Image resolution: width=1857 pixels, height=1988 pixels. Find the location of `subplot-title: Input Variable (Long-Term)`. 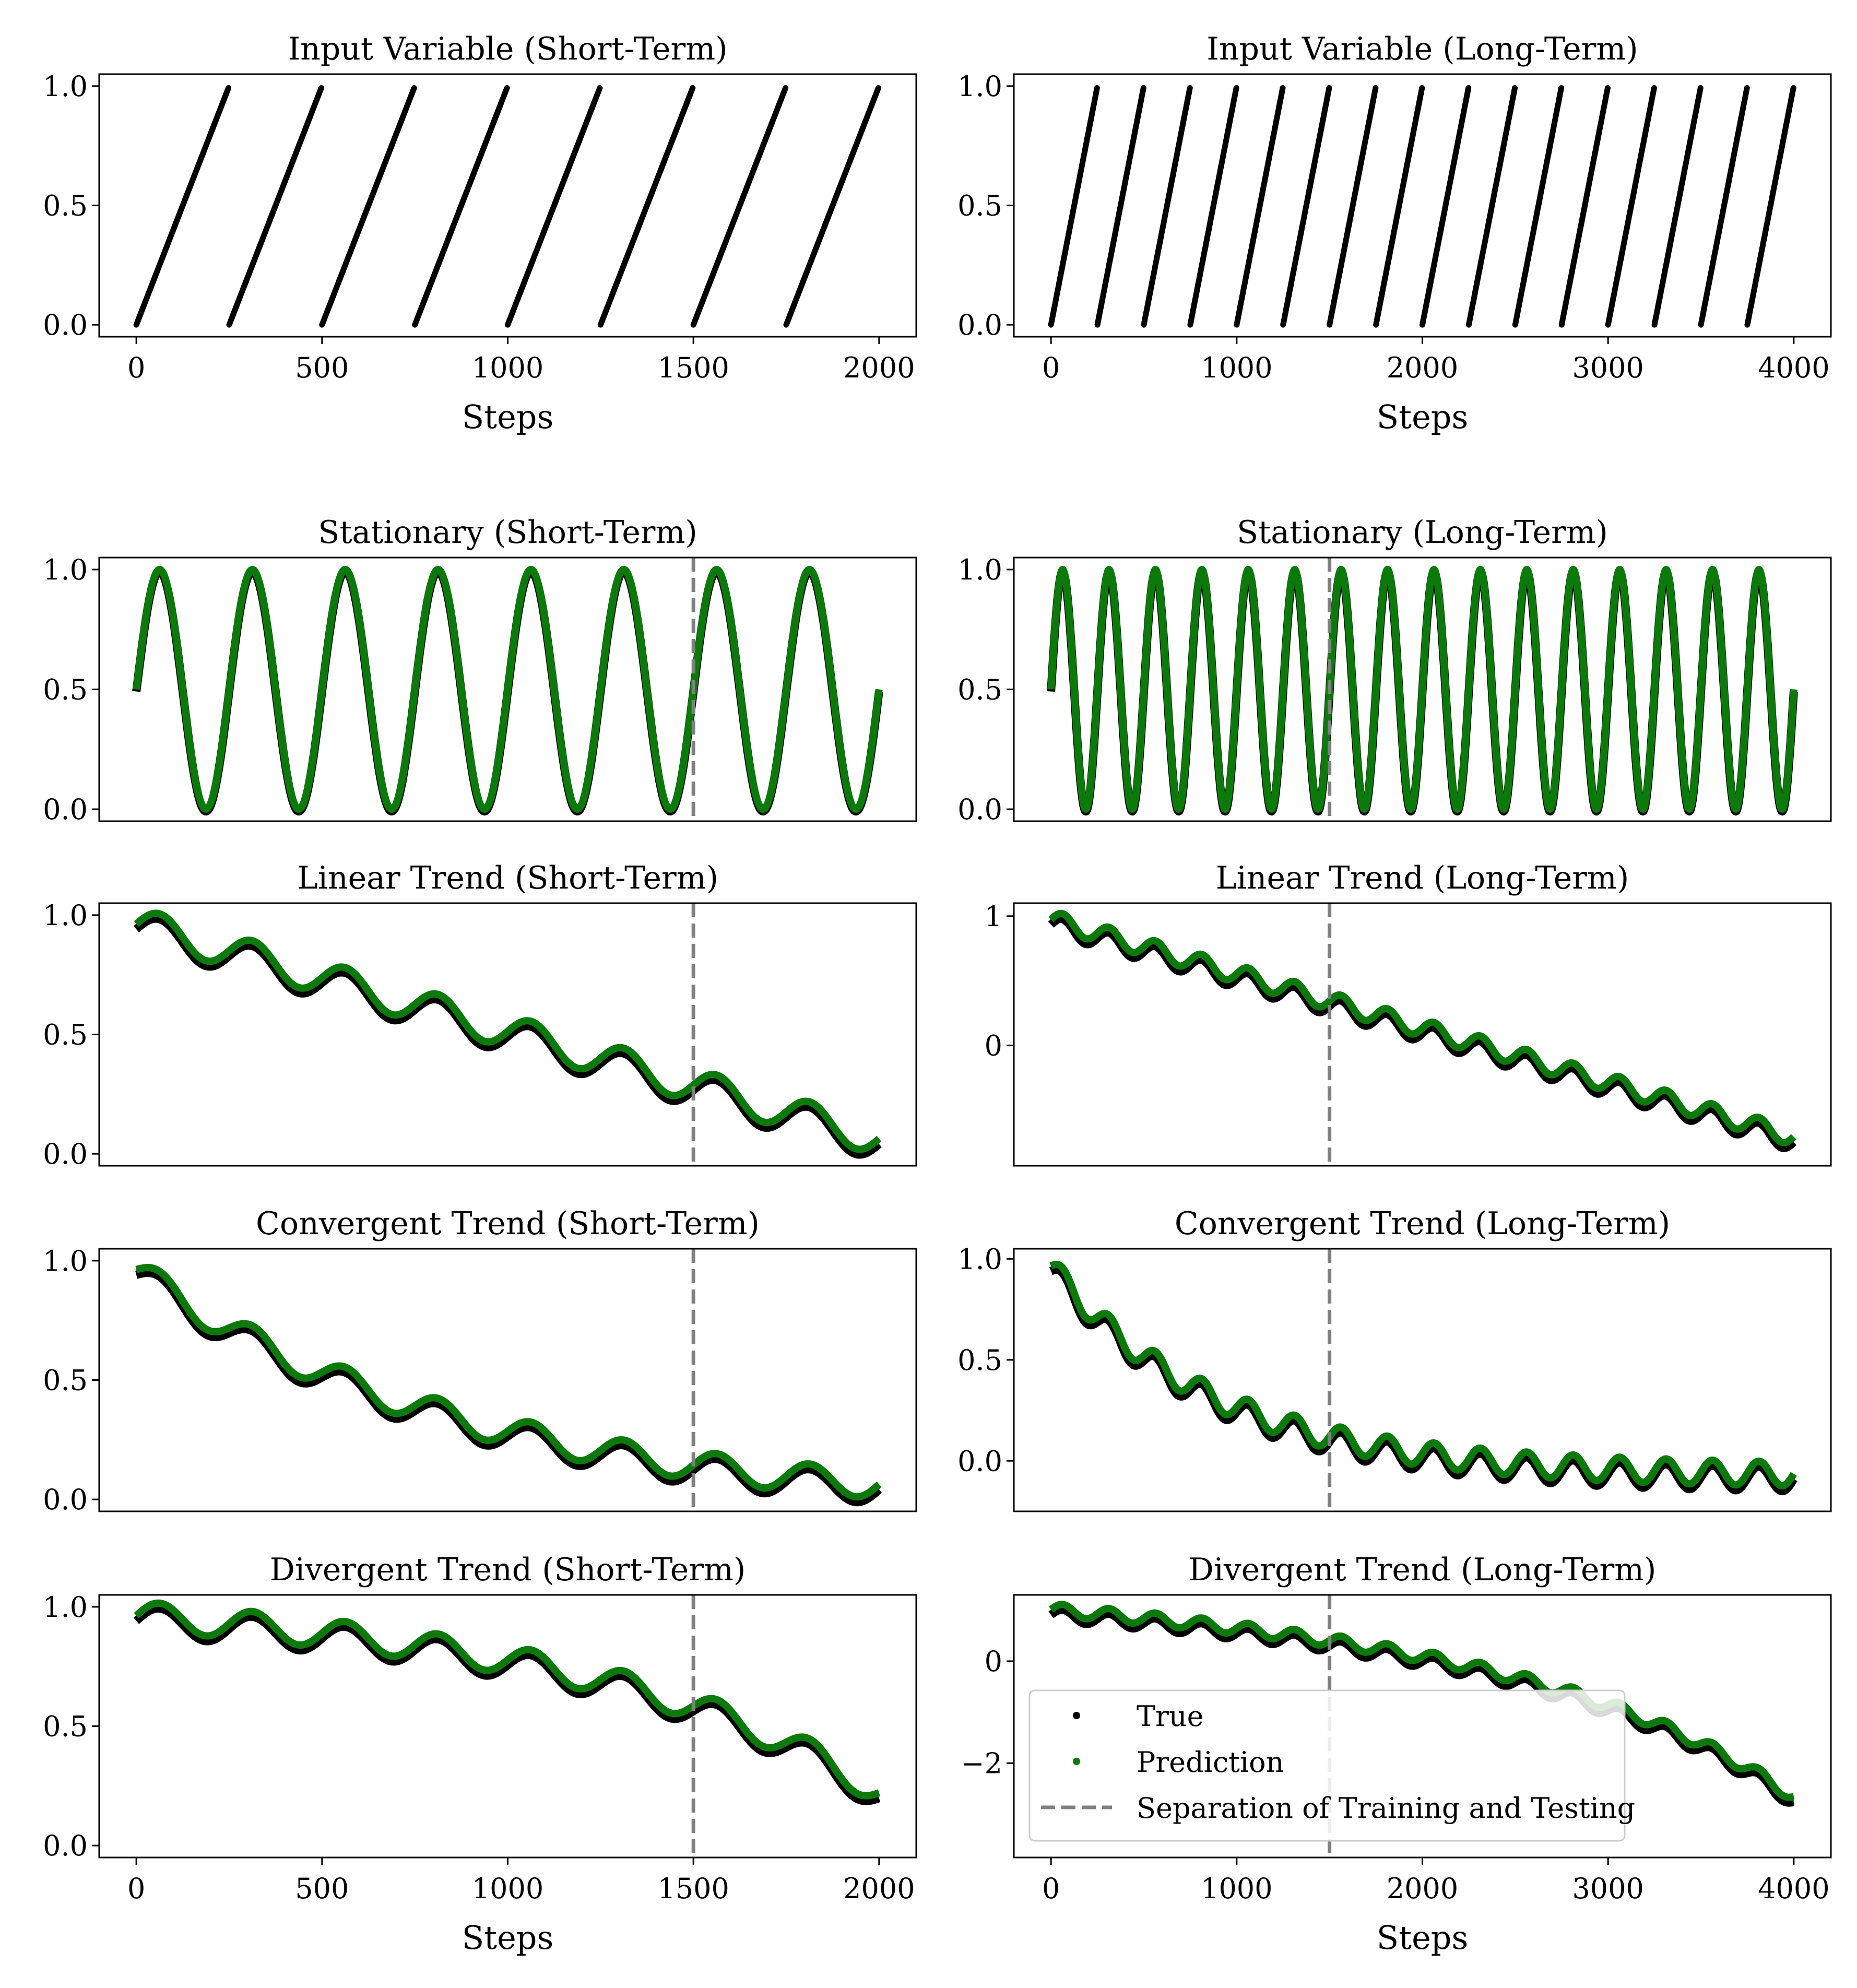

subplot-title: Input Variable (Long-Term) is located at coordinates (1422, 49).